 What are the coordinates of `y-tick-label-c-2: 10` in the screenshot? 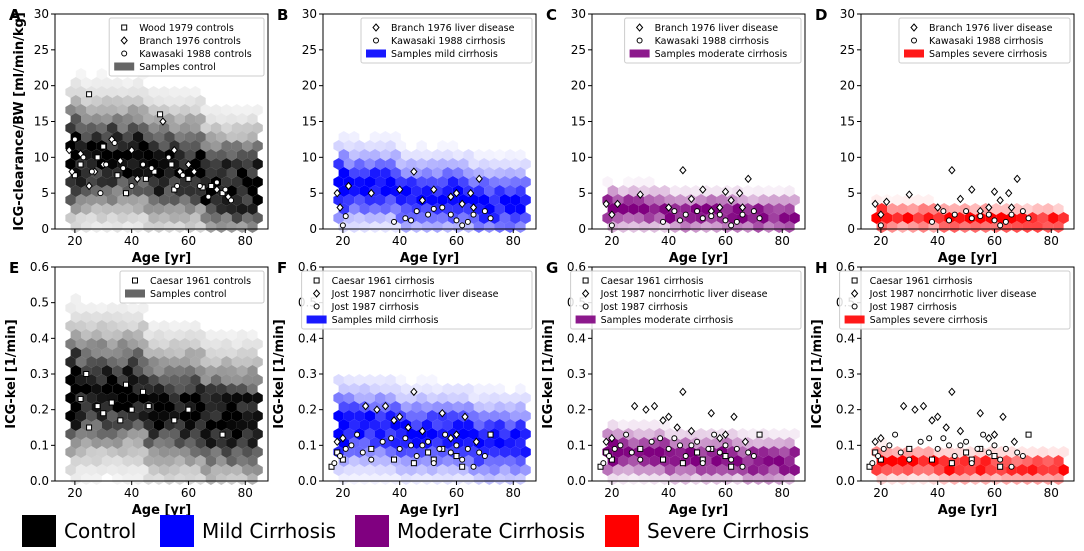 It's located at (578, 157).